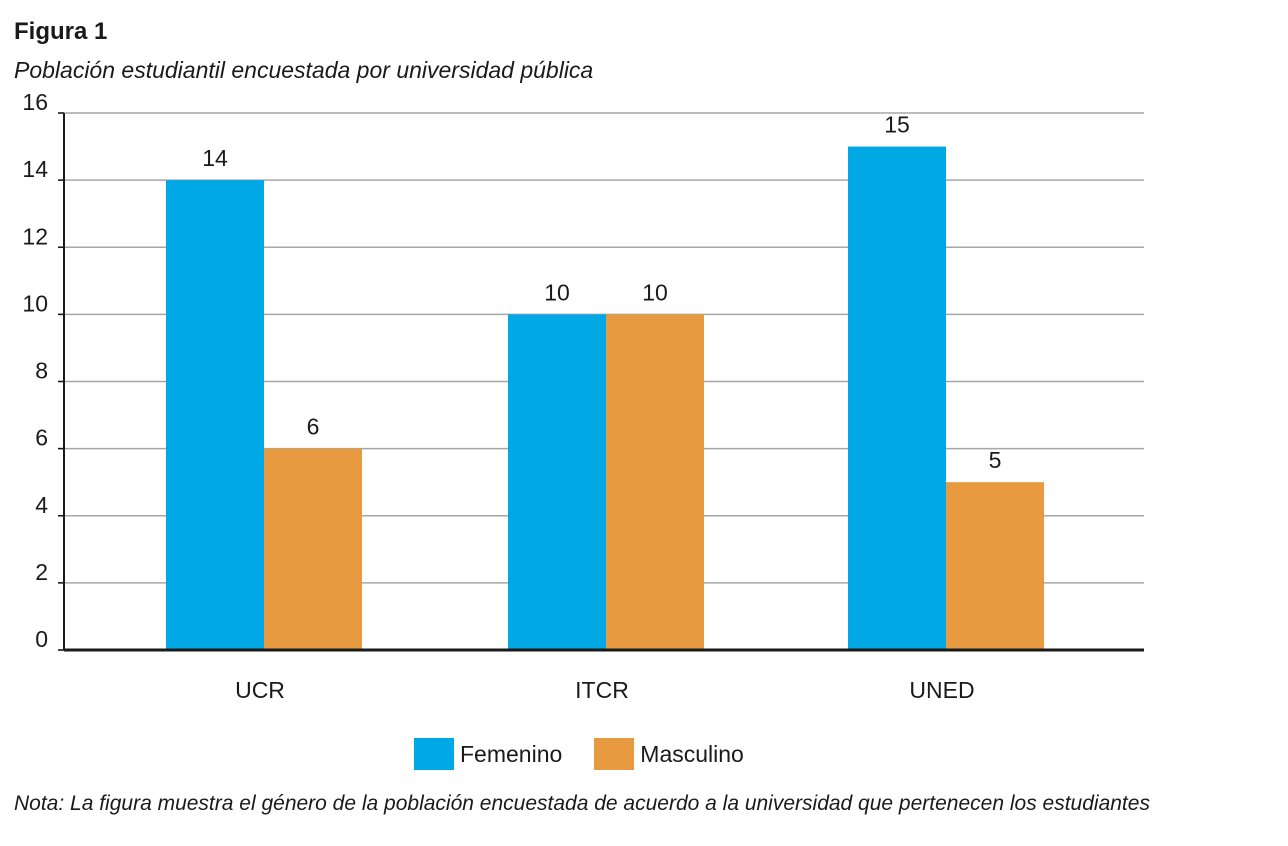 Image resolution: width=1288 pixels, height=846 pixels. Describe the element at coordinates (941, 690) in the screenshot. I see `x-tick-label: UNED` at that location.